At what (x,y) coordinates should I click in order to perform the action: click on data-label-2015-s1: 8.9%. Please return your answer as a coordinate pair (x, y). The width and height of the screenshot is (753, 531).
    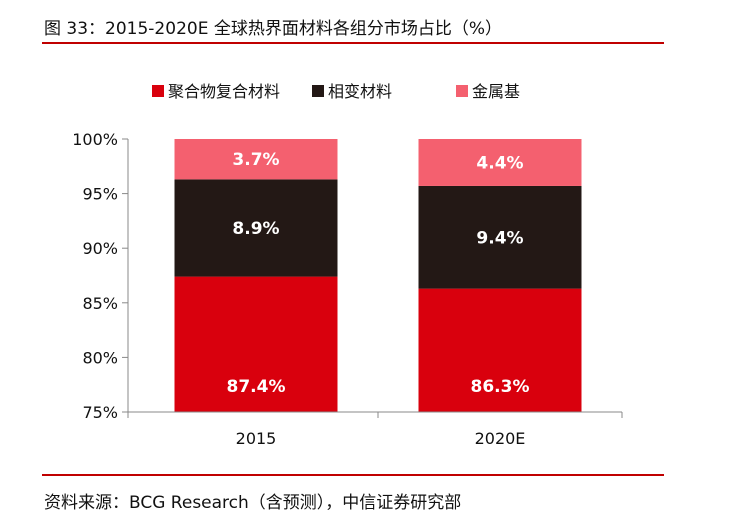
    Looking at the image, I should click on (255, 229).